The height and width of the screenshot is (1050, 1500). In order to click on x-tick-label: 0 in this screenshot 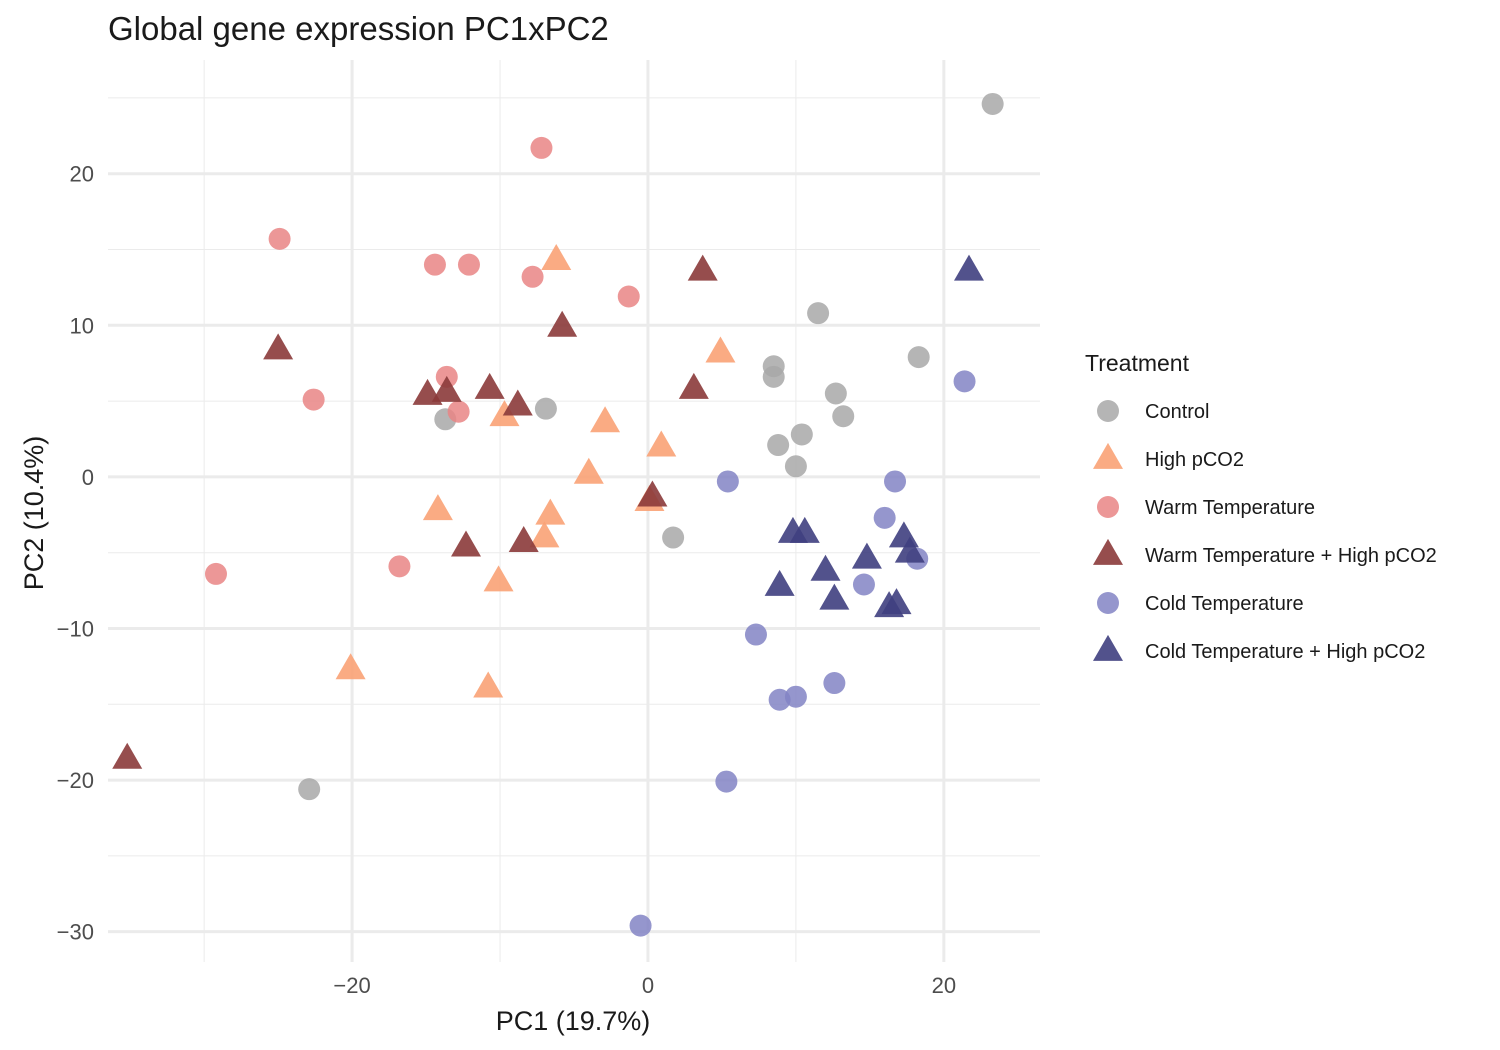, I will do `click(648, 985)`.